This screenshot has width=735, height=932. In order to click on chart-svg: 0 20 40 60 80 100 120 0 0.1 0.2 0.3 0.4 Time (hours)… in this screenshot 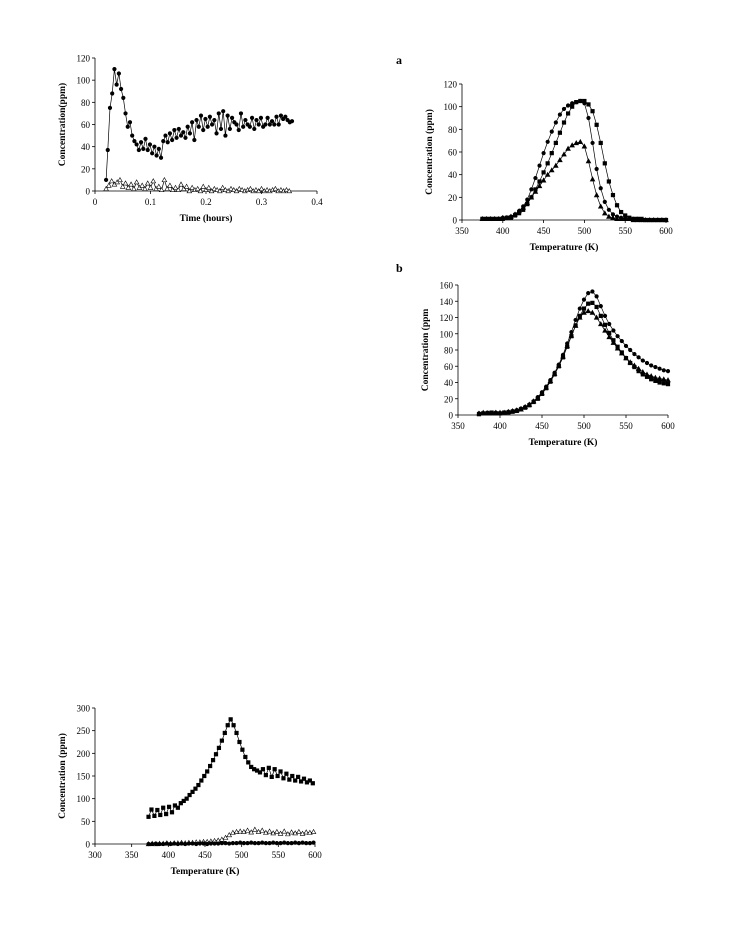, I will do `click(190, 139)`.